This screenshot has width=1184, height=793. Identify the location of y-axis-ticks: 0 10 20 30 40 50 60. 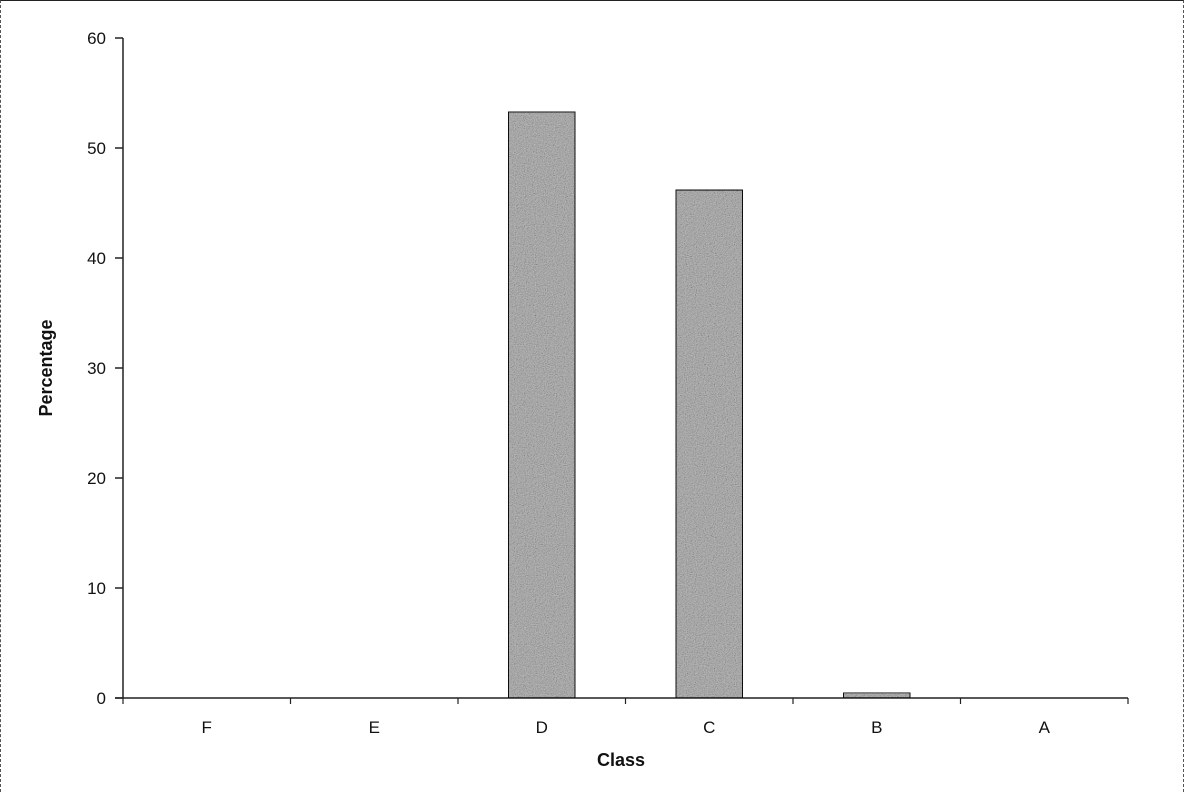
(105, 368).